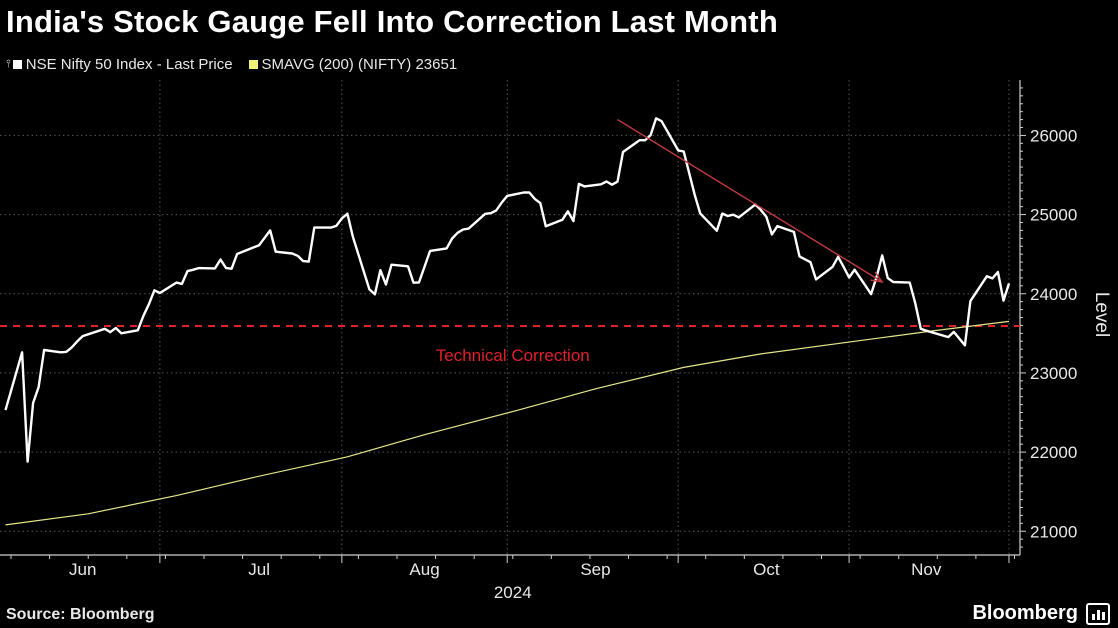 This screenshot has width=1118, height=628. I want to click on y-tick-label-3: 24000, so click(1053, 294).